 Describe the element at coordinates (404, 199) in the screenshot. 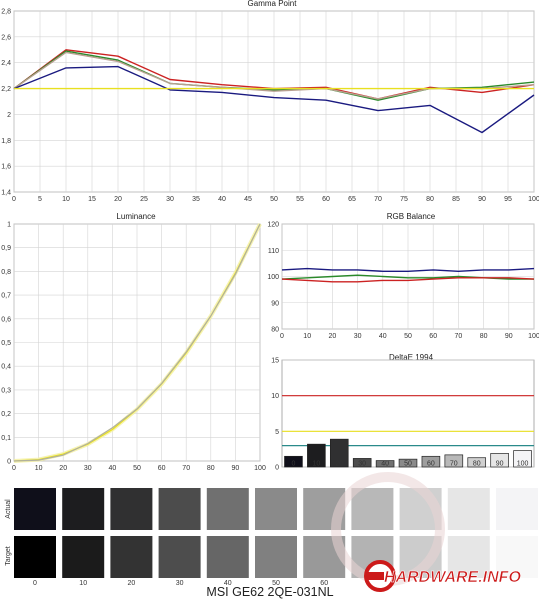

I see `gamma-x-tick-label: 75` at that location.